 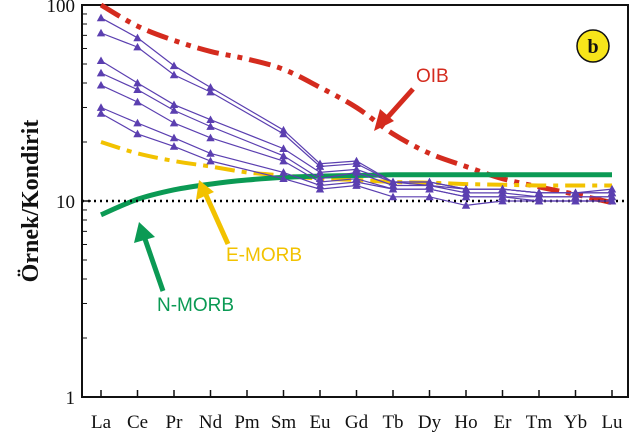 I want to click on x-tick-label-eu: Eu, so click(x=320, y=422).